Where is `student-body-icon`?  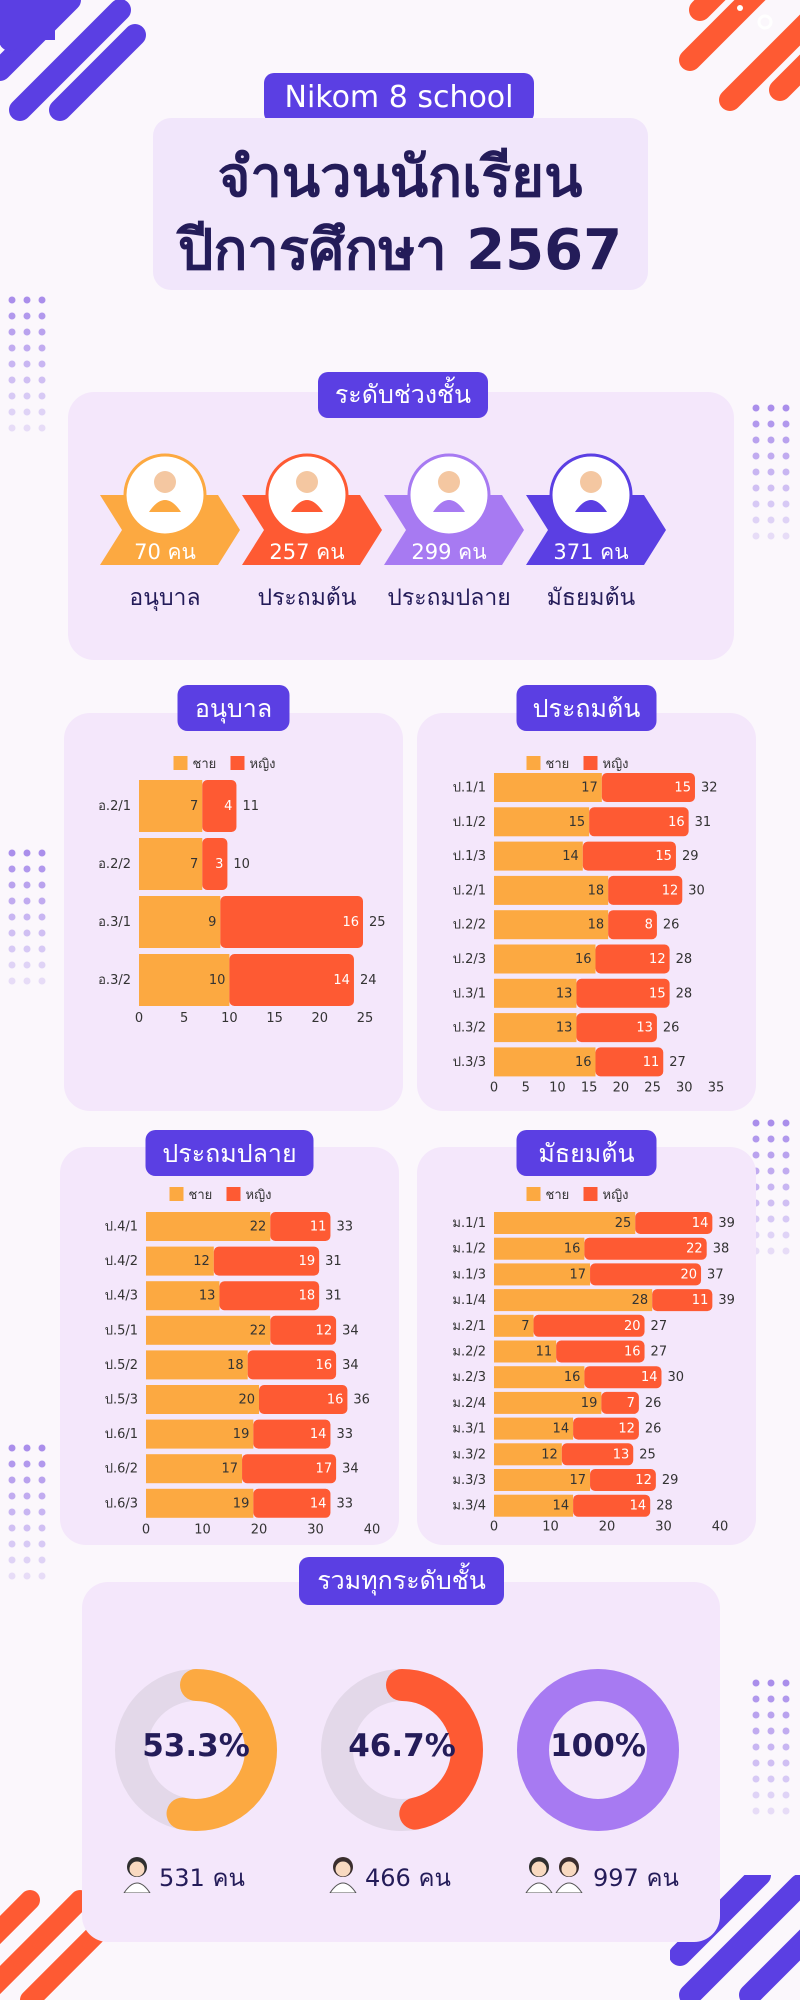 student-body-icon is located at coordinates (591, 506).